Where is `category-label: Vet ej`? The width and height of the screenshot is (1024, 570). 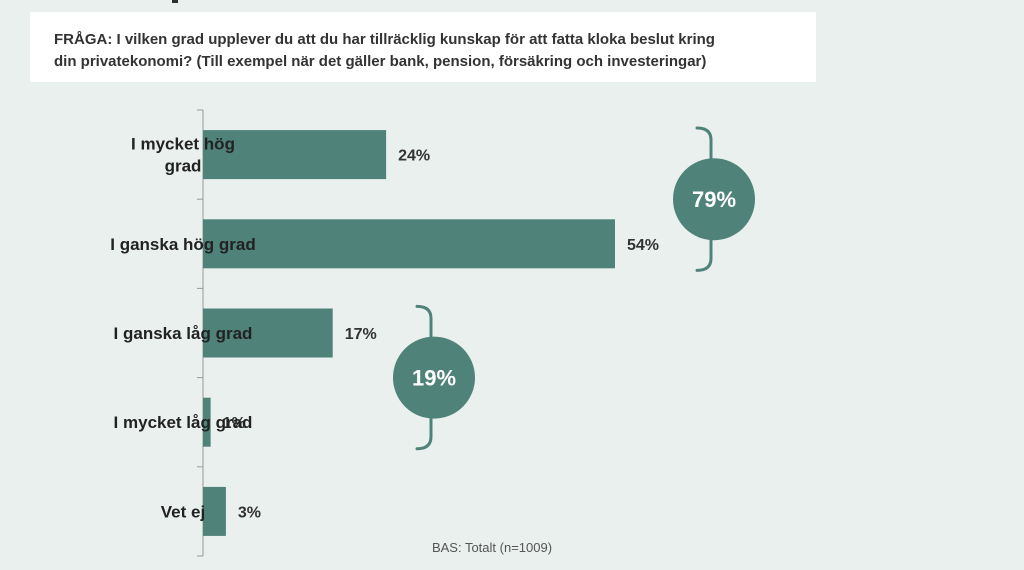 category-label: Vet ej is located at coordinates (183, 511).